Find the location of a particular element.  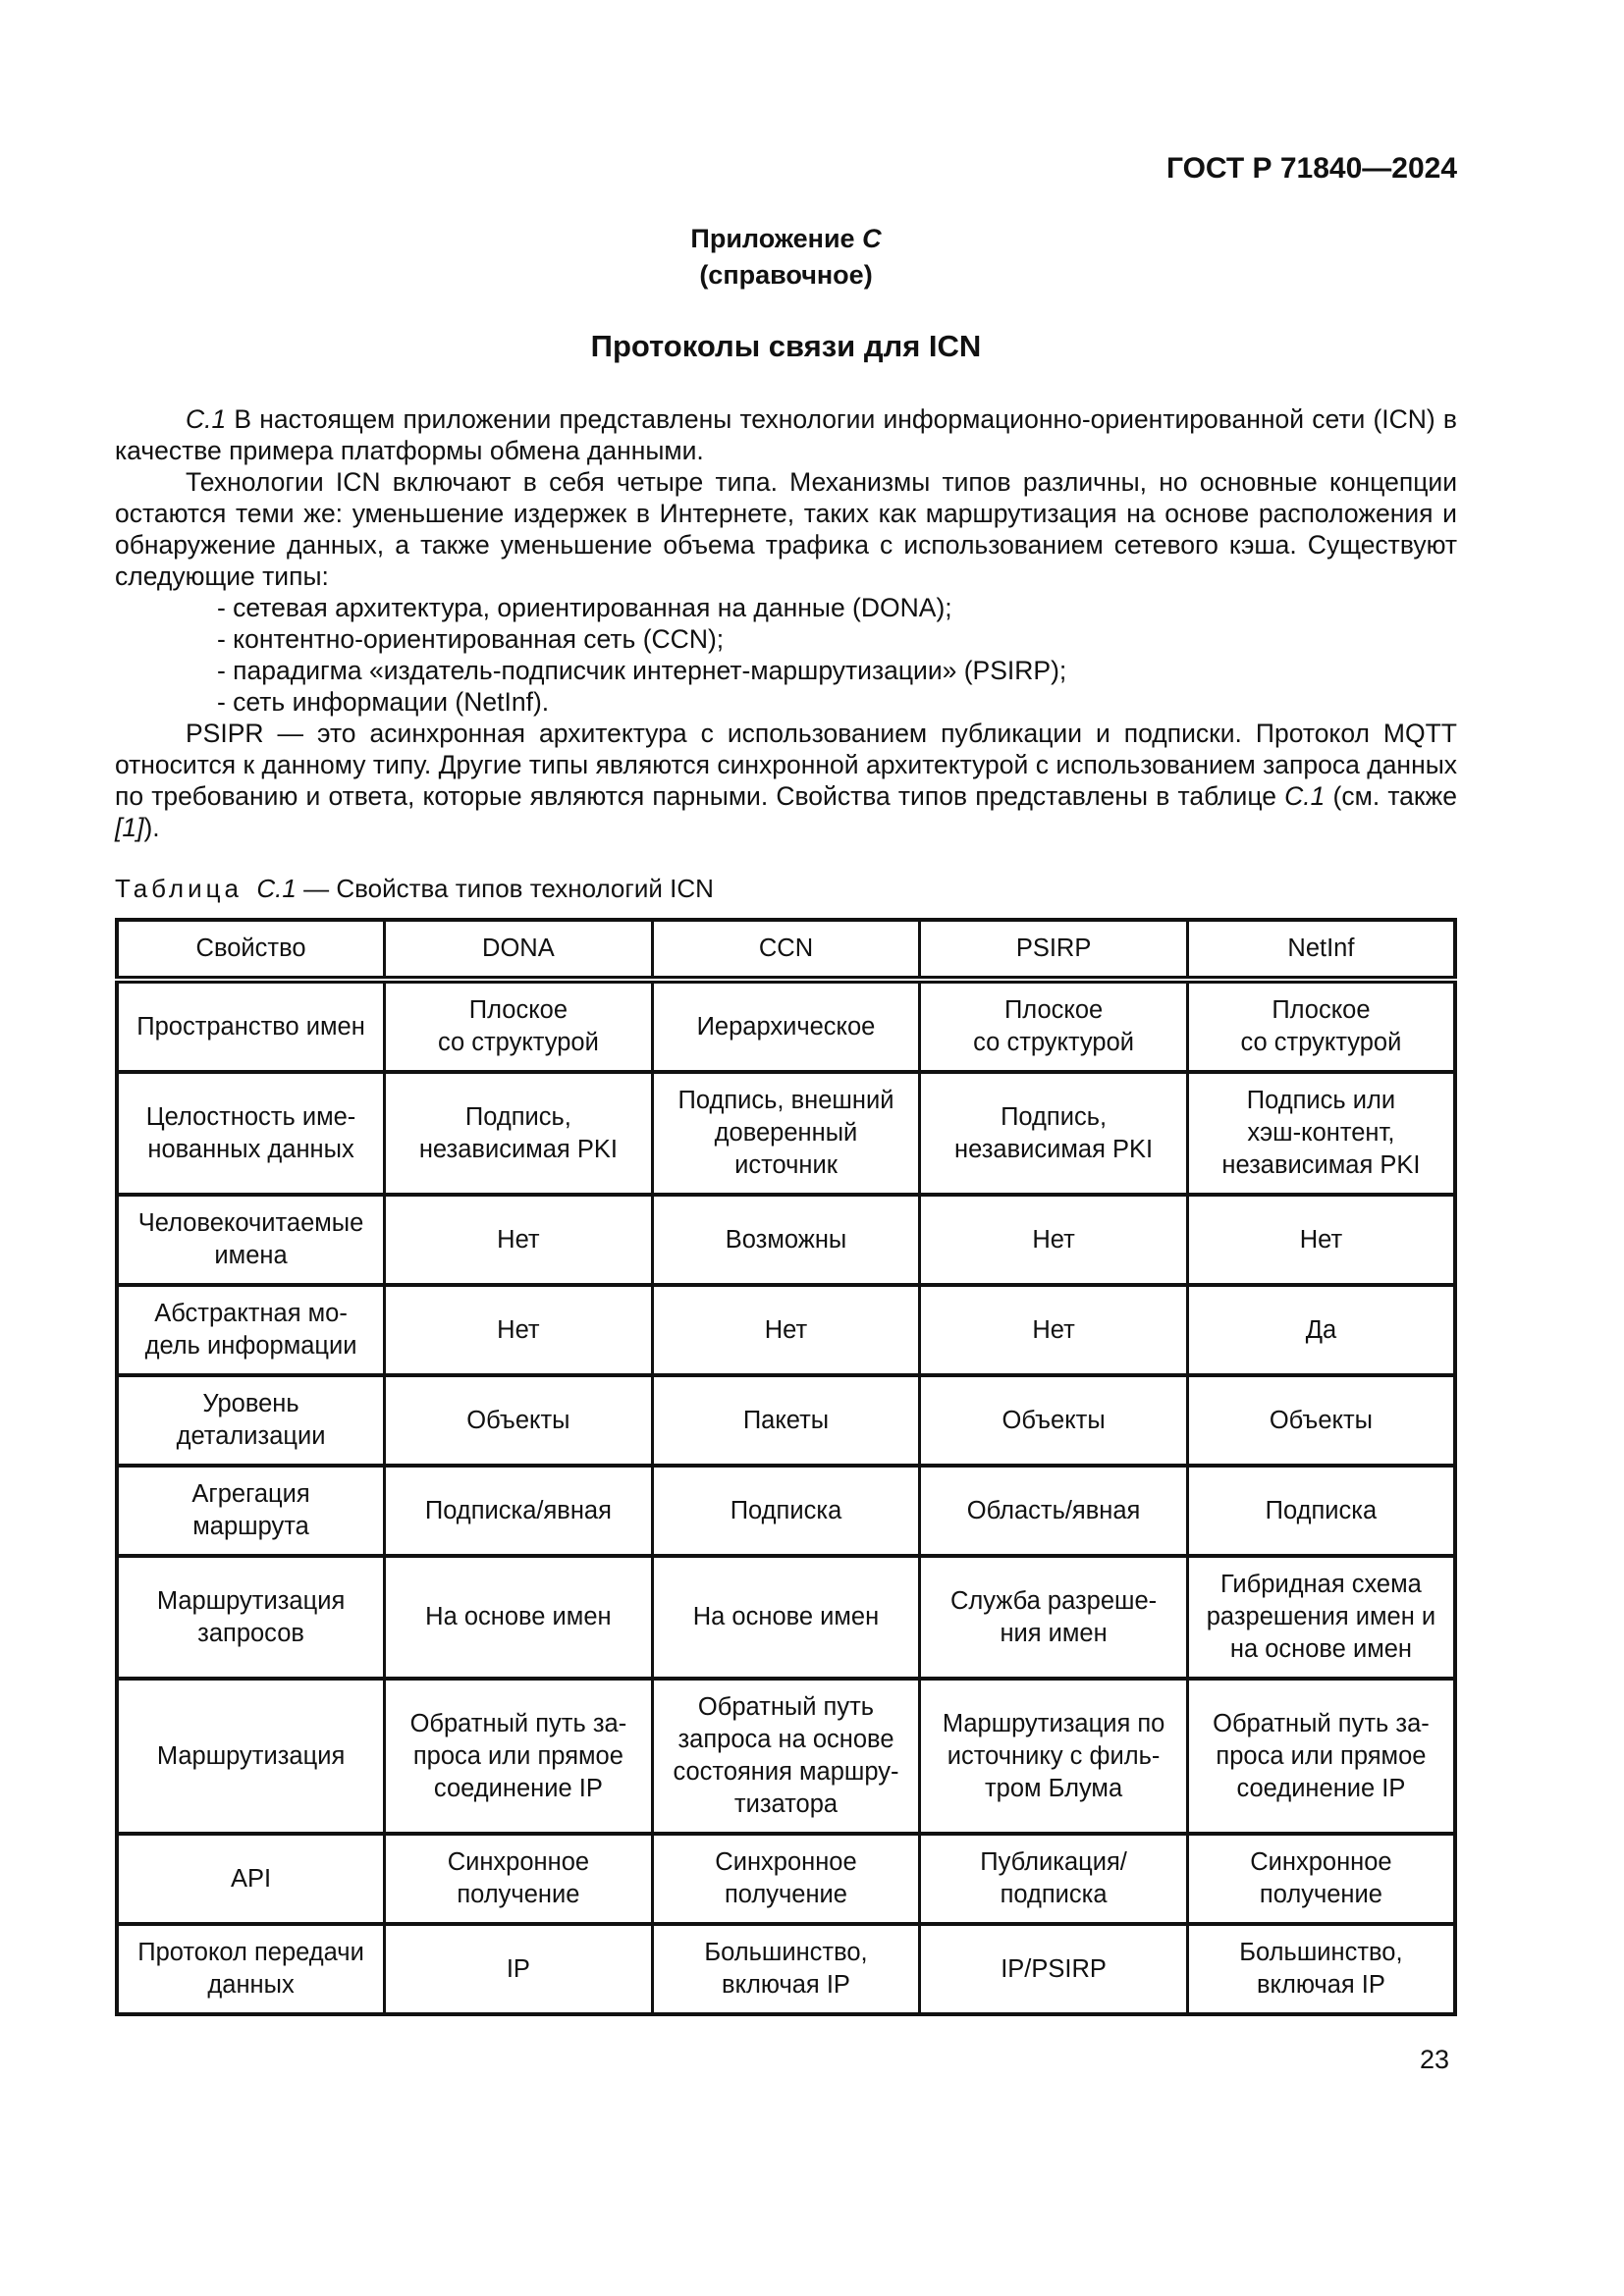

property-cell: API is located at coordinates (251, 1879).